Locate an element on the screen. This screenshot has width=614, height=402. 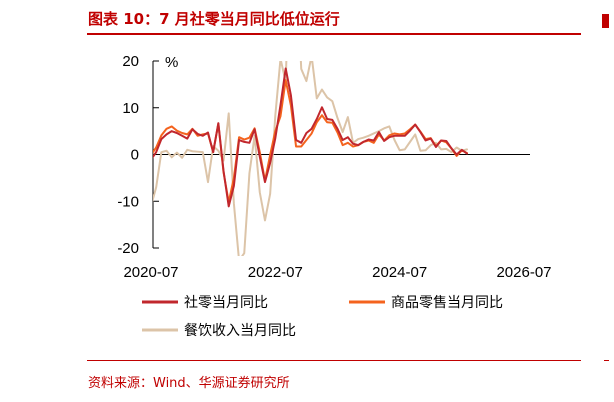
adjacent-panel-rule is located at coordinates (606, 360).